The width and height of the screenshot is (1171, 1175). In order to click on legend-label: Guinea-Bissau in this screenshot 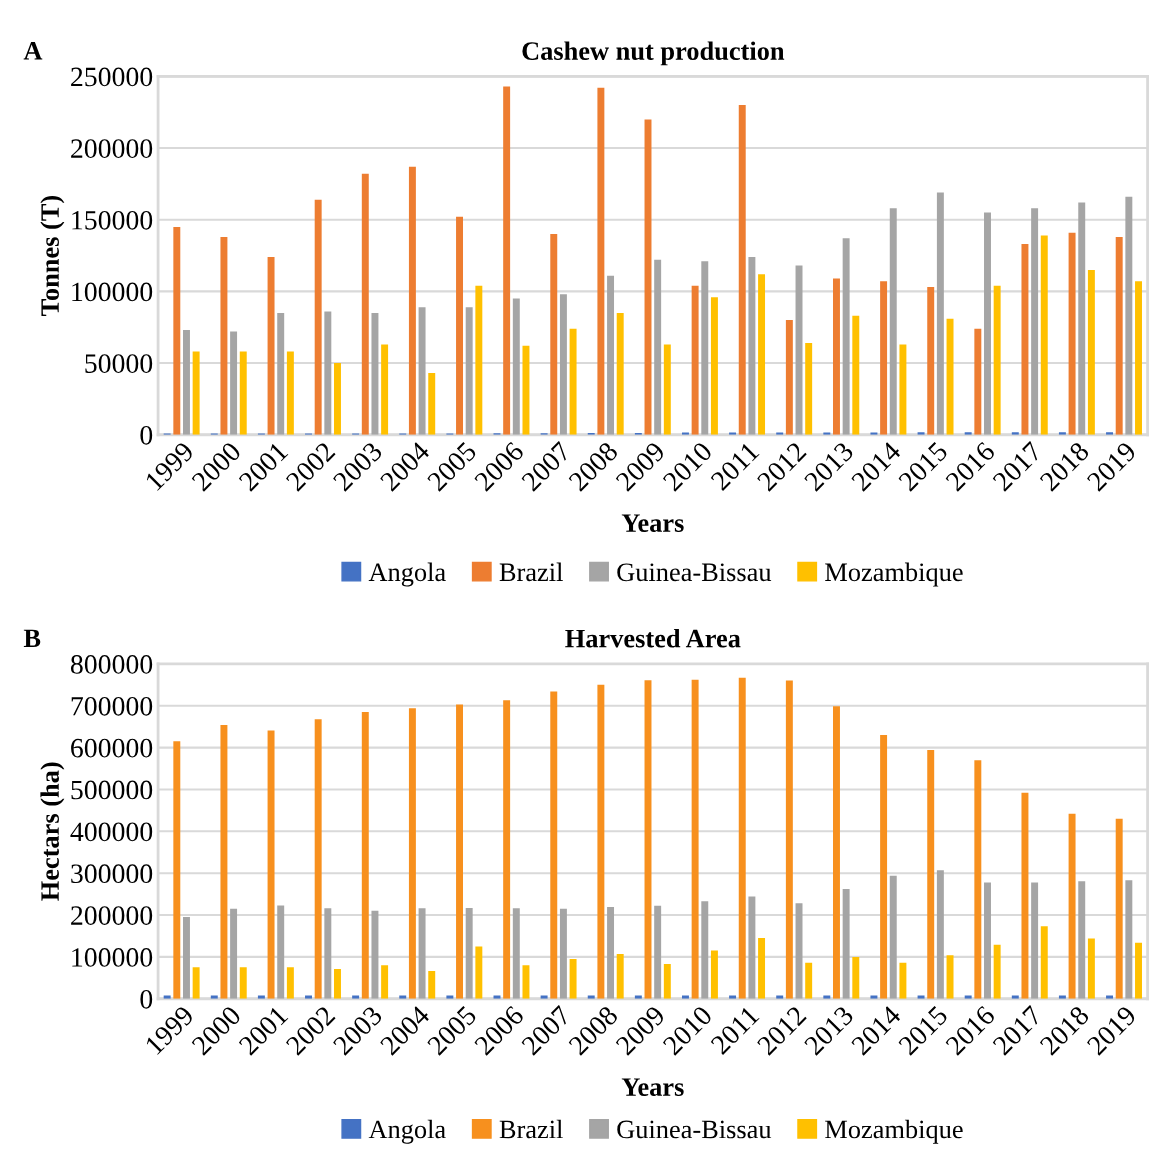, I will do `click(694, 572)`.